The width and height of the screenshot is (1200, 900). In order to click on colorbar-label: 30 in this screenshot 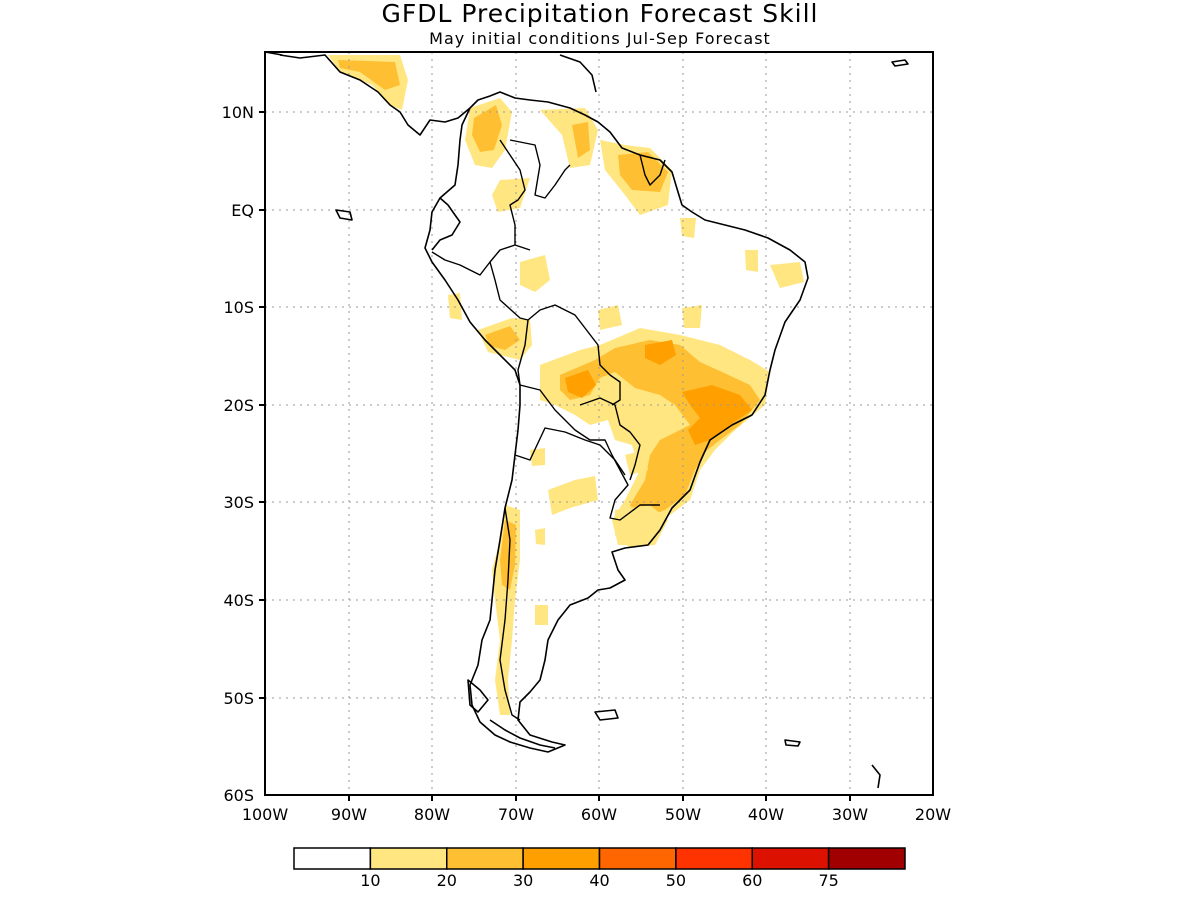, I will do `click(523, 880)`.